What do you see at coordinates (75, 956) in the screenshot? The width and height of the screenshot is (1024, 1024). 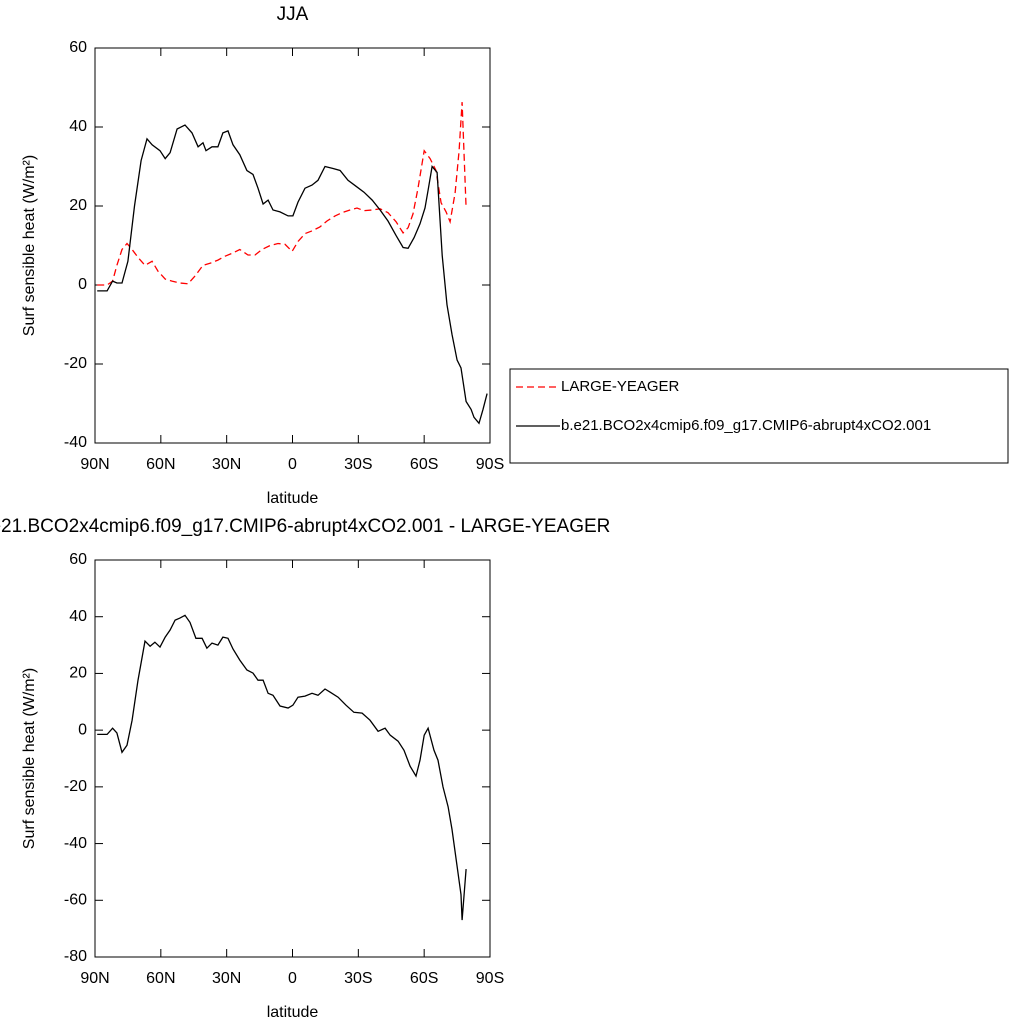 I see `y-tick-label: -80` at bounding box center [75, 956].